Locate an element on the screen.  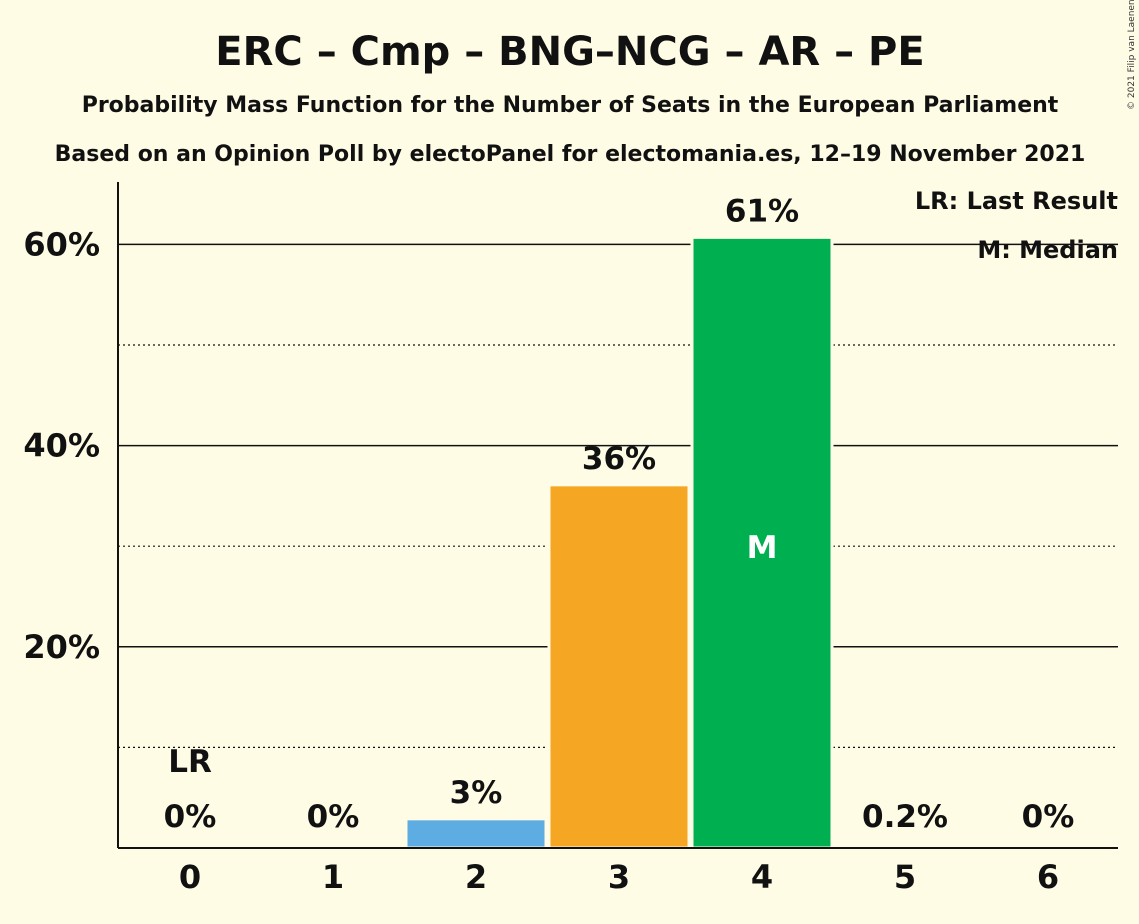
y-tick-label-40: 40% is located at coordinates (61, 446).